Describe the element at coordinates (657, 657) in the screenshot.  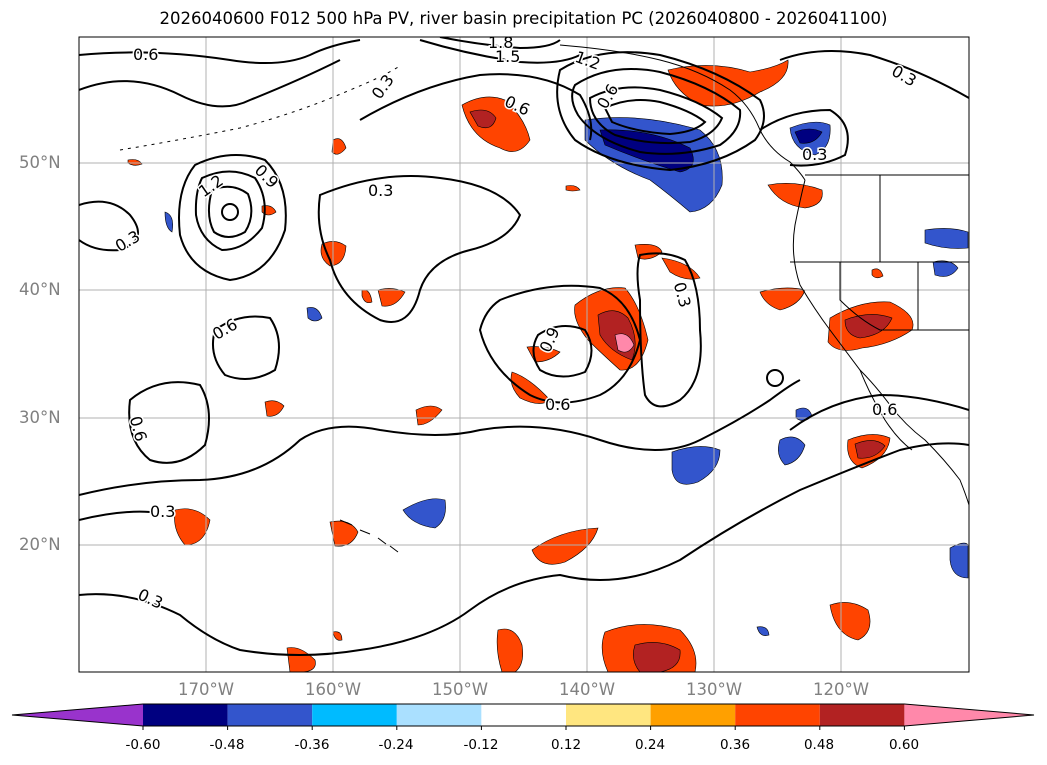
I see `pos-area-sub-4-core` at that location.